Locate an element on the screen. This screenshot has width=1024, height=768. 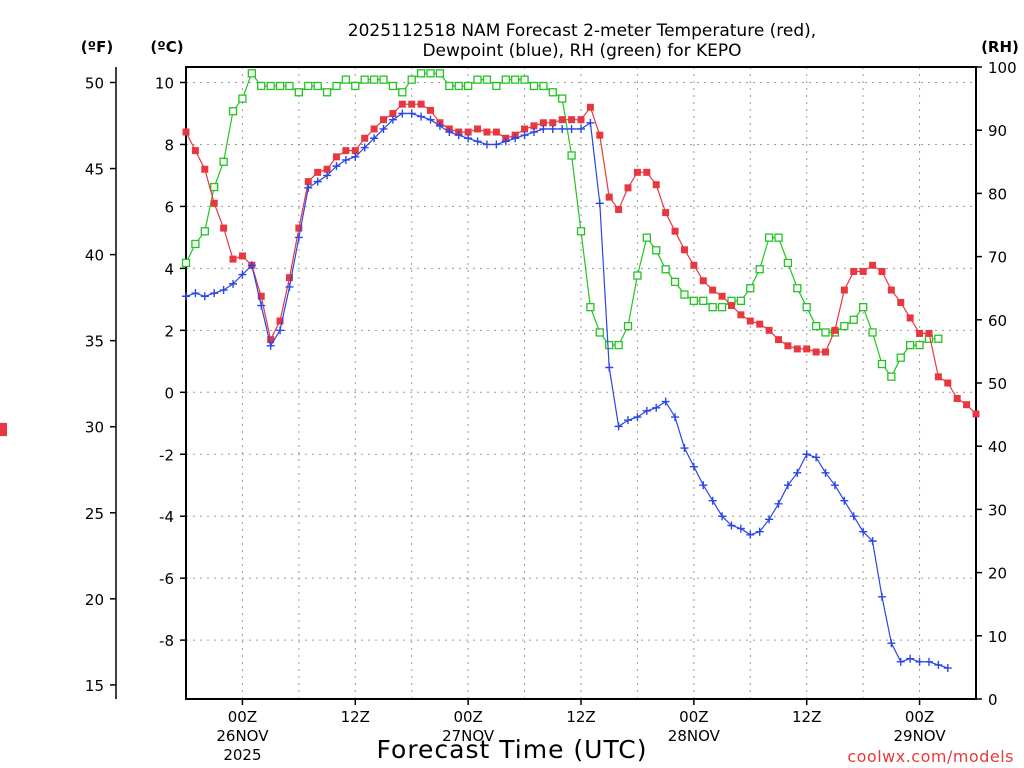
rh-tick-label: 70 is located at coordinates (997, 258).